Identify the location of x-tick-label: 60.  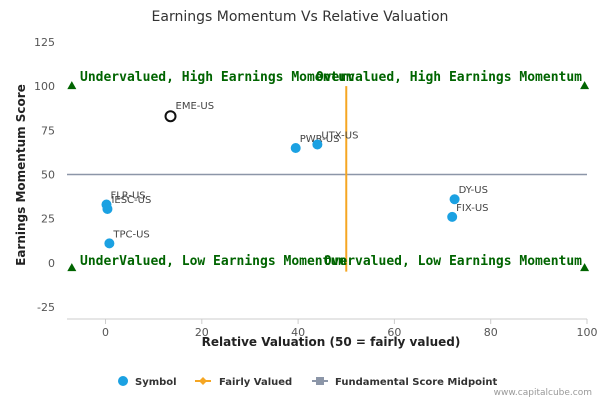
(394, 332).